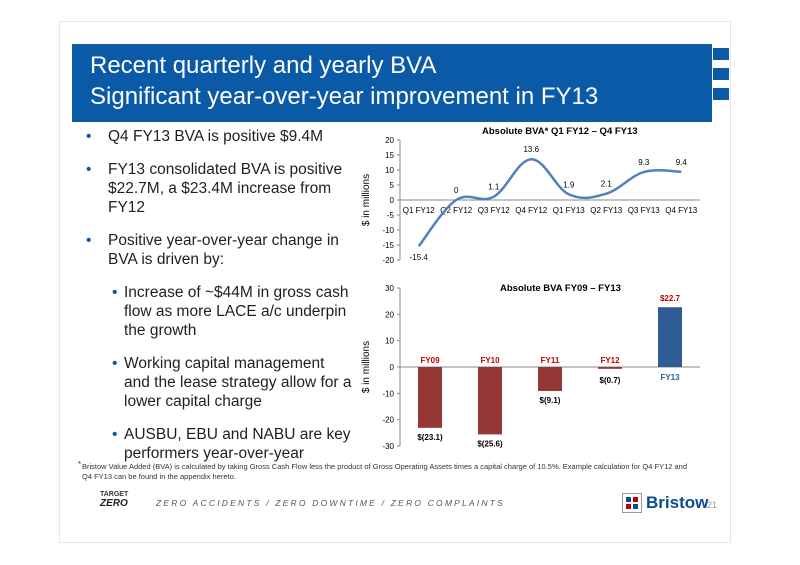 This screenshot has width=800, height=565. I want to click on line-chart-category-label: Q3 FY13, so click(644, 210).